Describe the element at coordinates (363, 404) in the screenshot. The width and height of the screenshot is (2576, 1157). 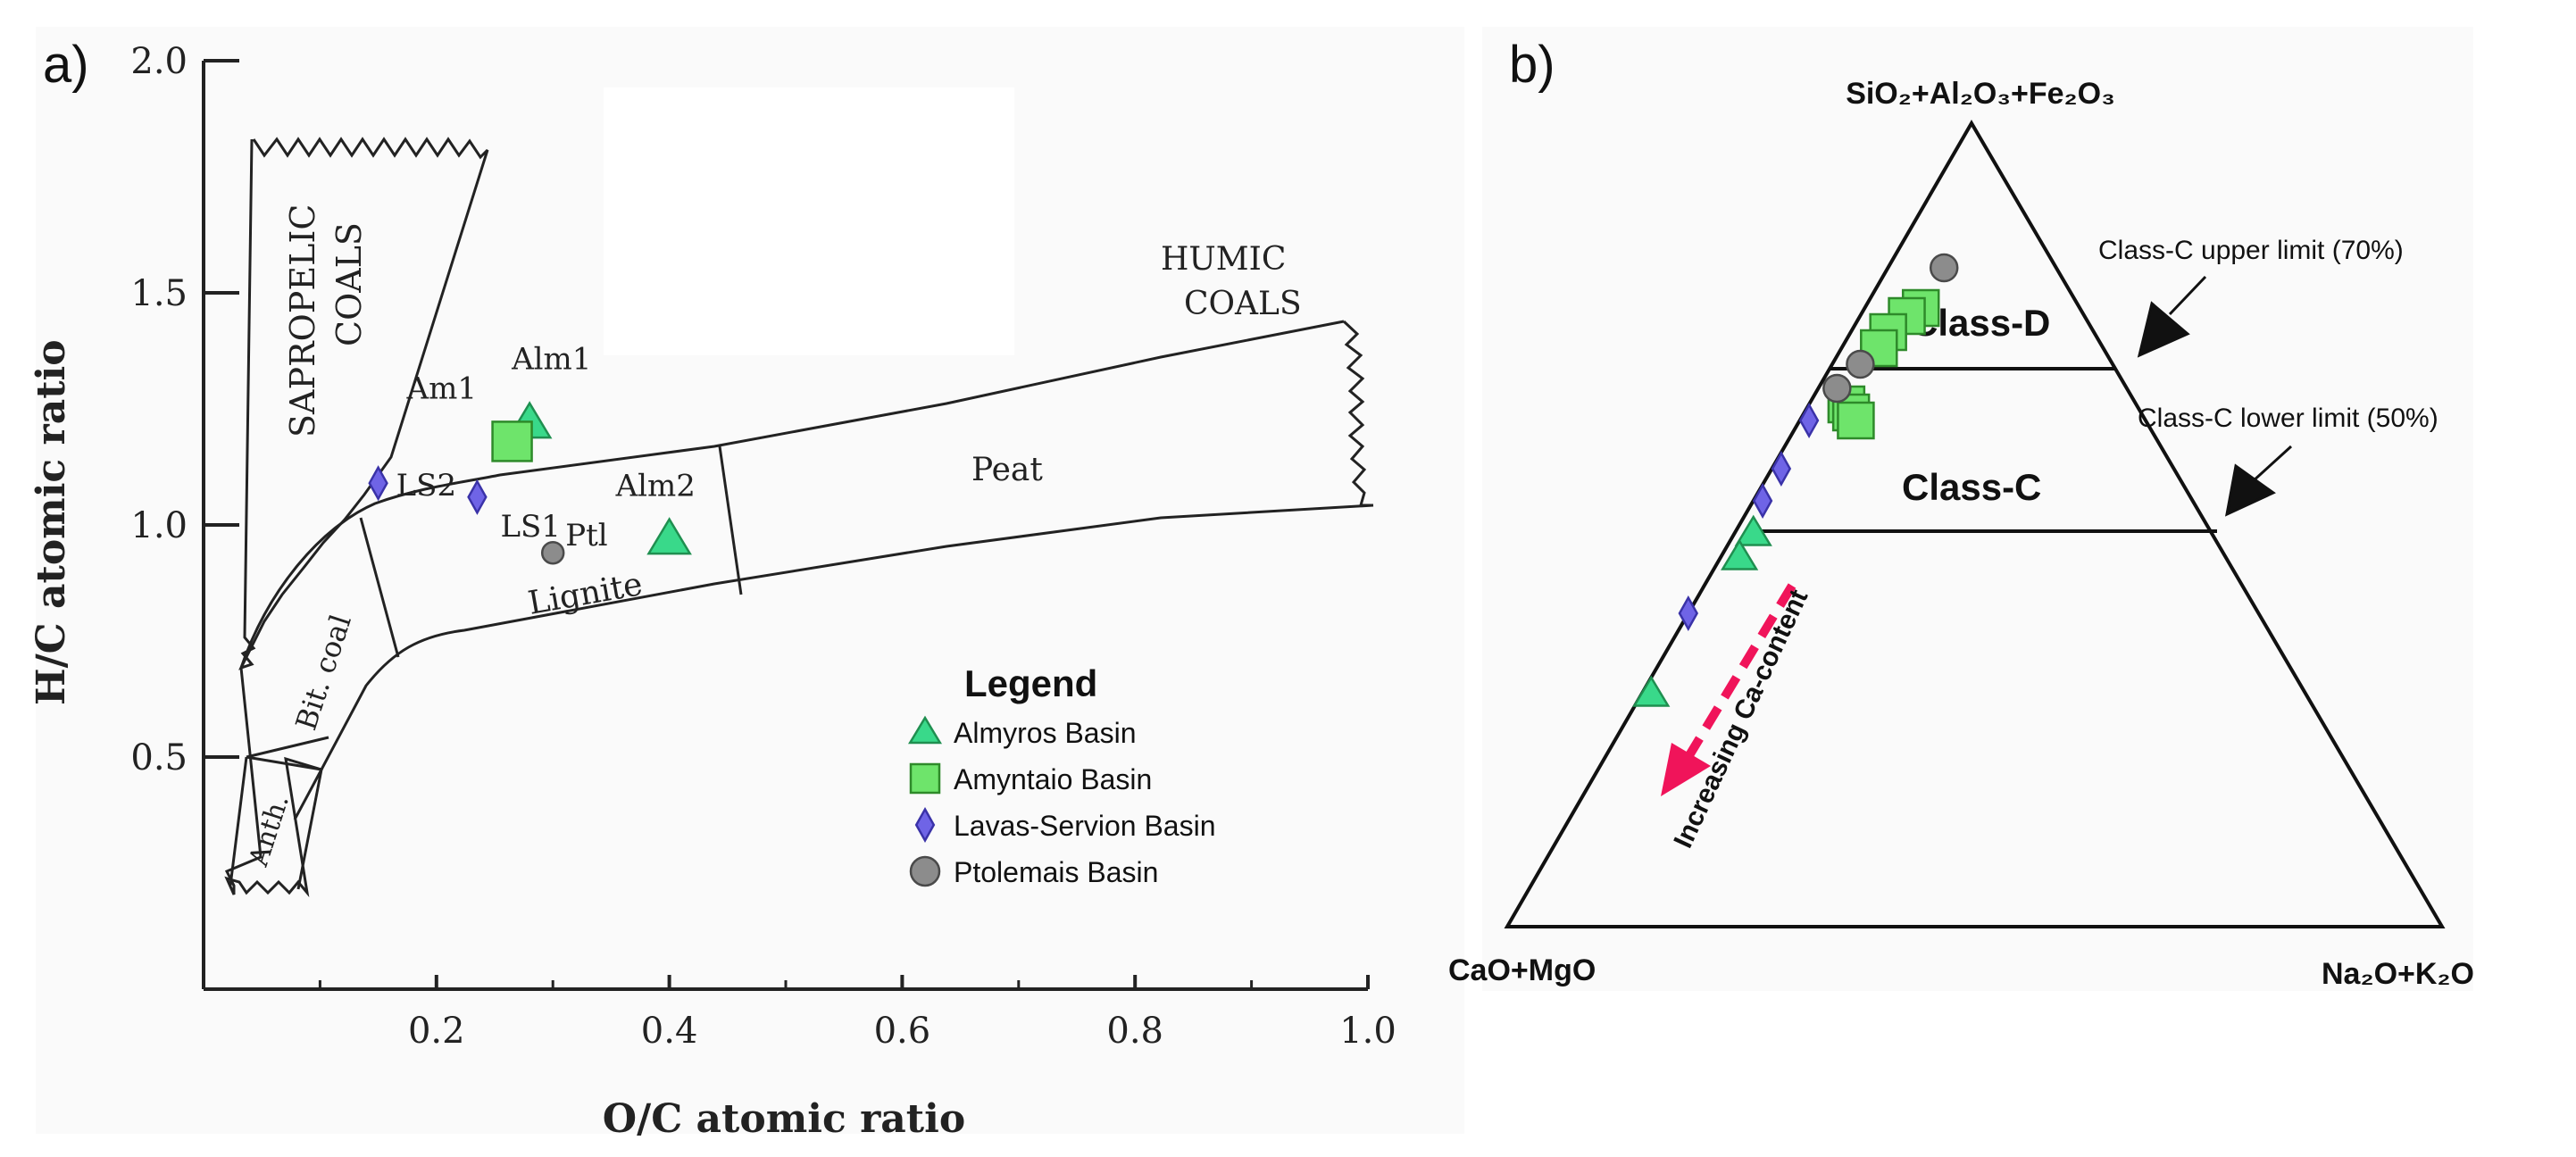
I see `sapropelic-field` at that location.